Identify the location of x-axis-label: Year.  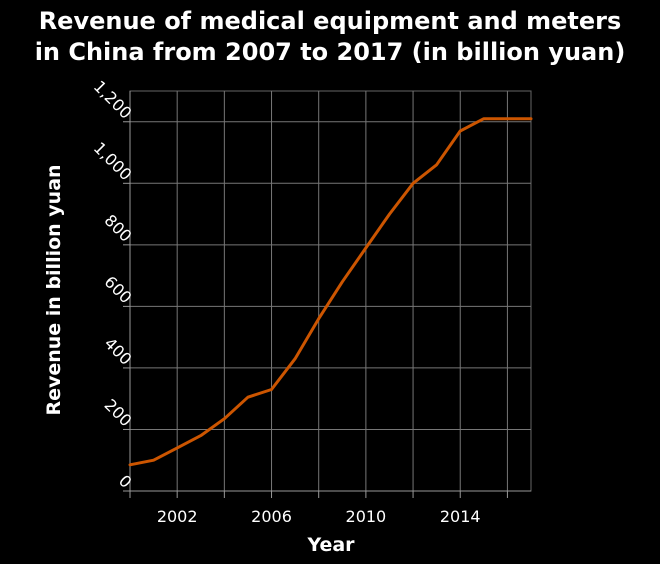
(330, 545).